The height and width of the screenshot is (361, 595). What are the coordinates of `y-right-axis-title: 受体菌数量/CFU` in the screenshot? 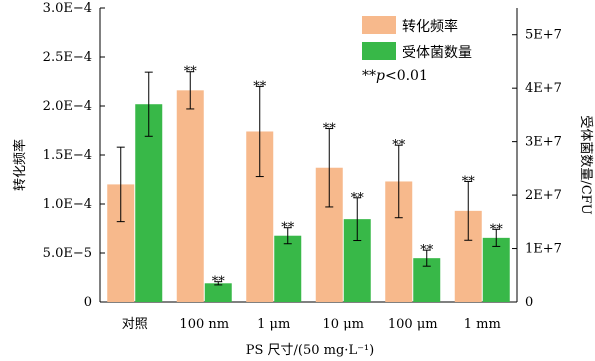 It's located at (585, 164).